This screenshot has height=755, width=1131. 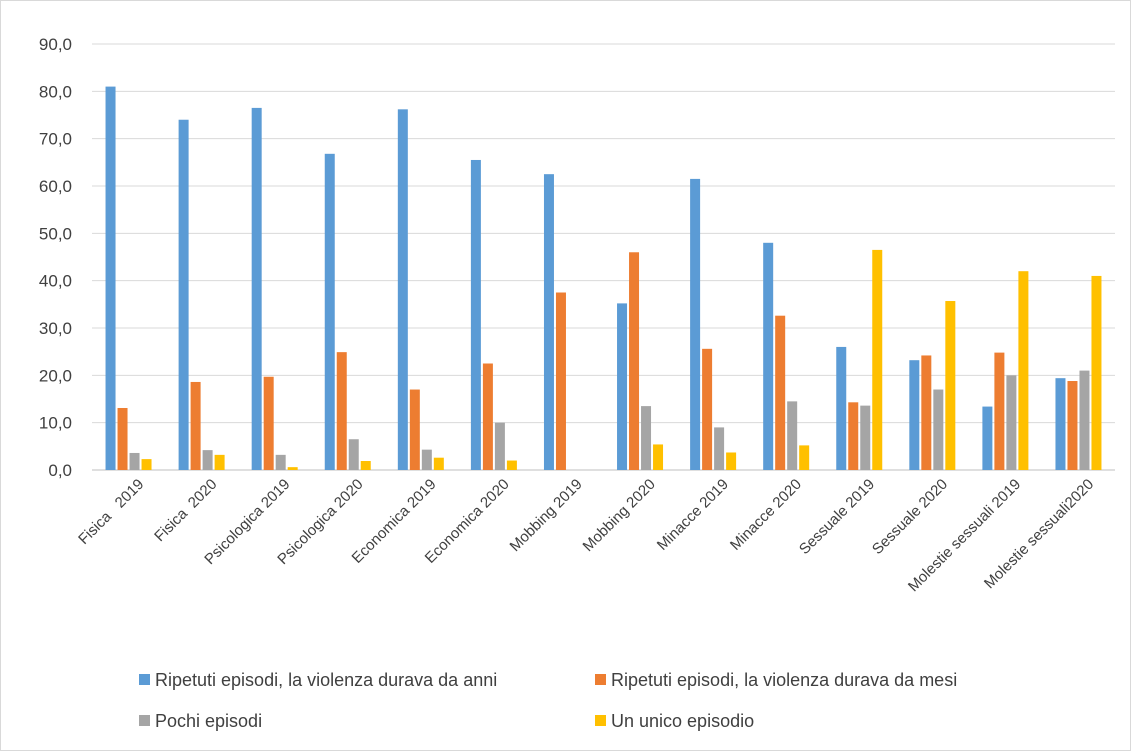 What do you see at coordinates (546, 515) in the screenshot?
I see `x-tick-label: Mobbing 2019` at bounding box center [546, 515].